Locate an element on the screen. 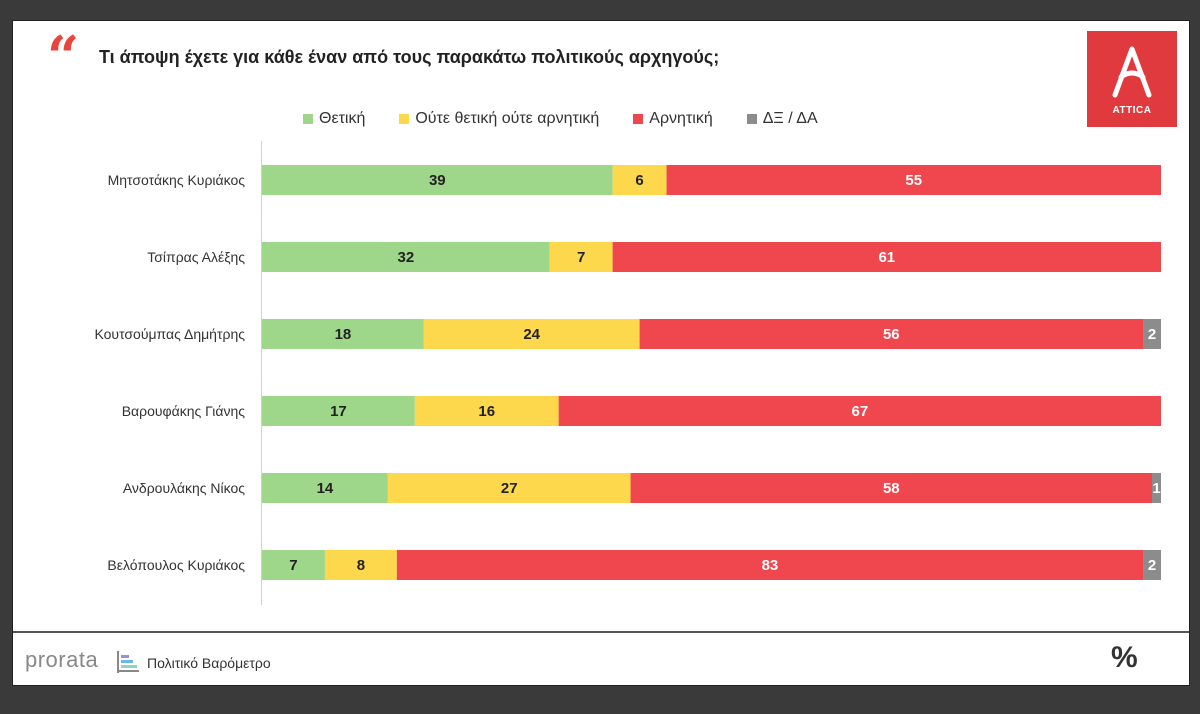 The height and width of the screenshot is (714, 1200). data-label-negative: 61 is located at coordinates (886, 257).